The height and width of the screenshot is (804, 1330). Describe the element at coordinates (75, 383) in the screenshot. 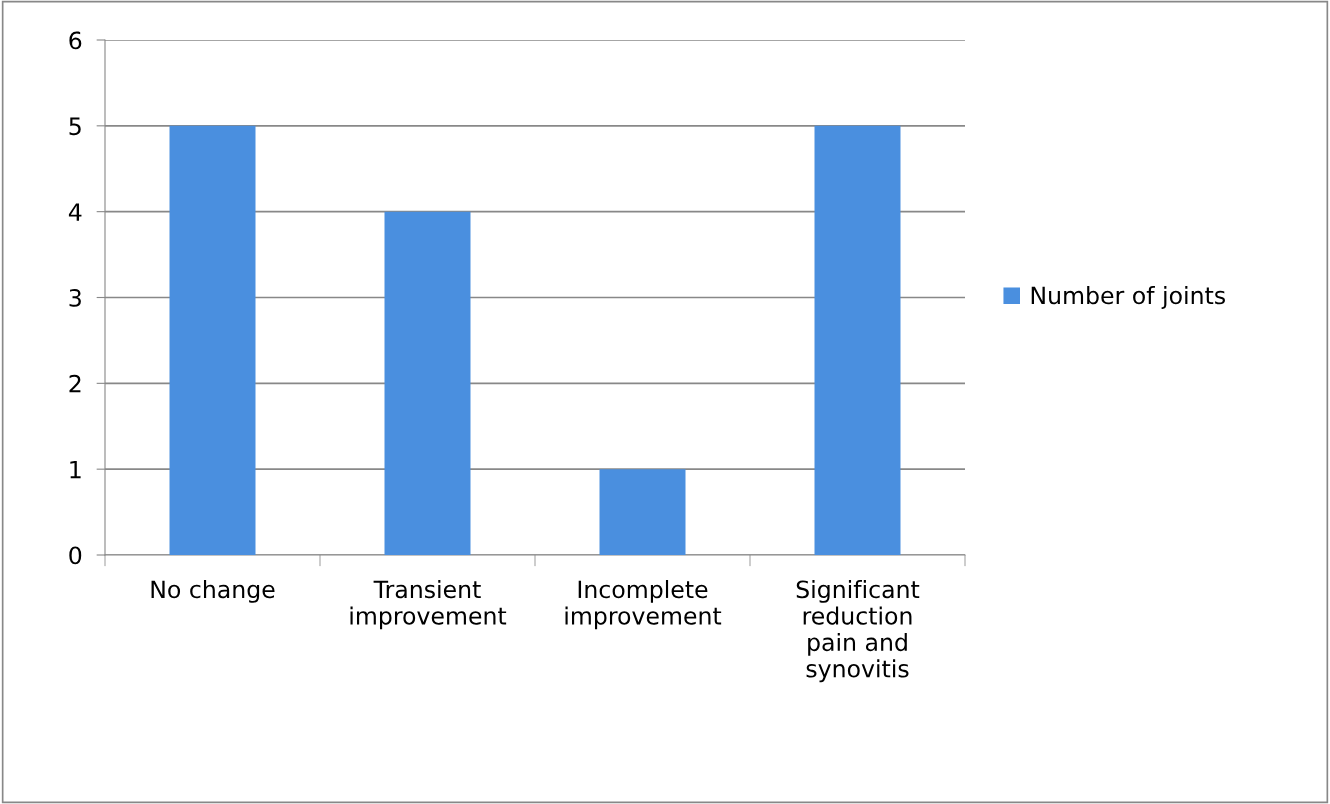

I see `y-tick-label: 2` at that location.